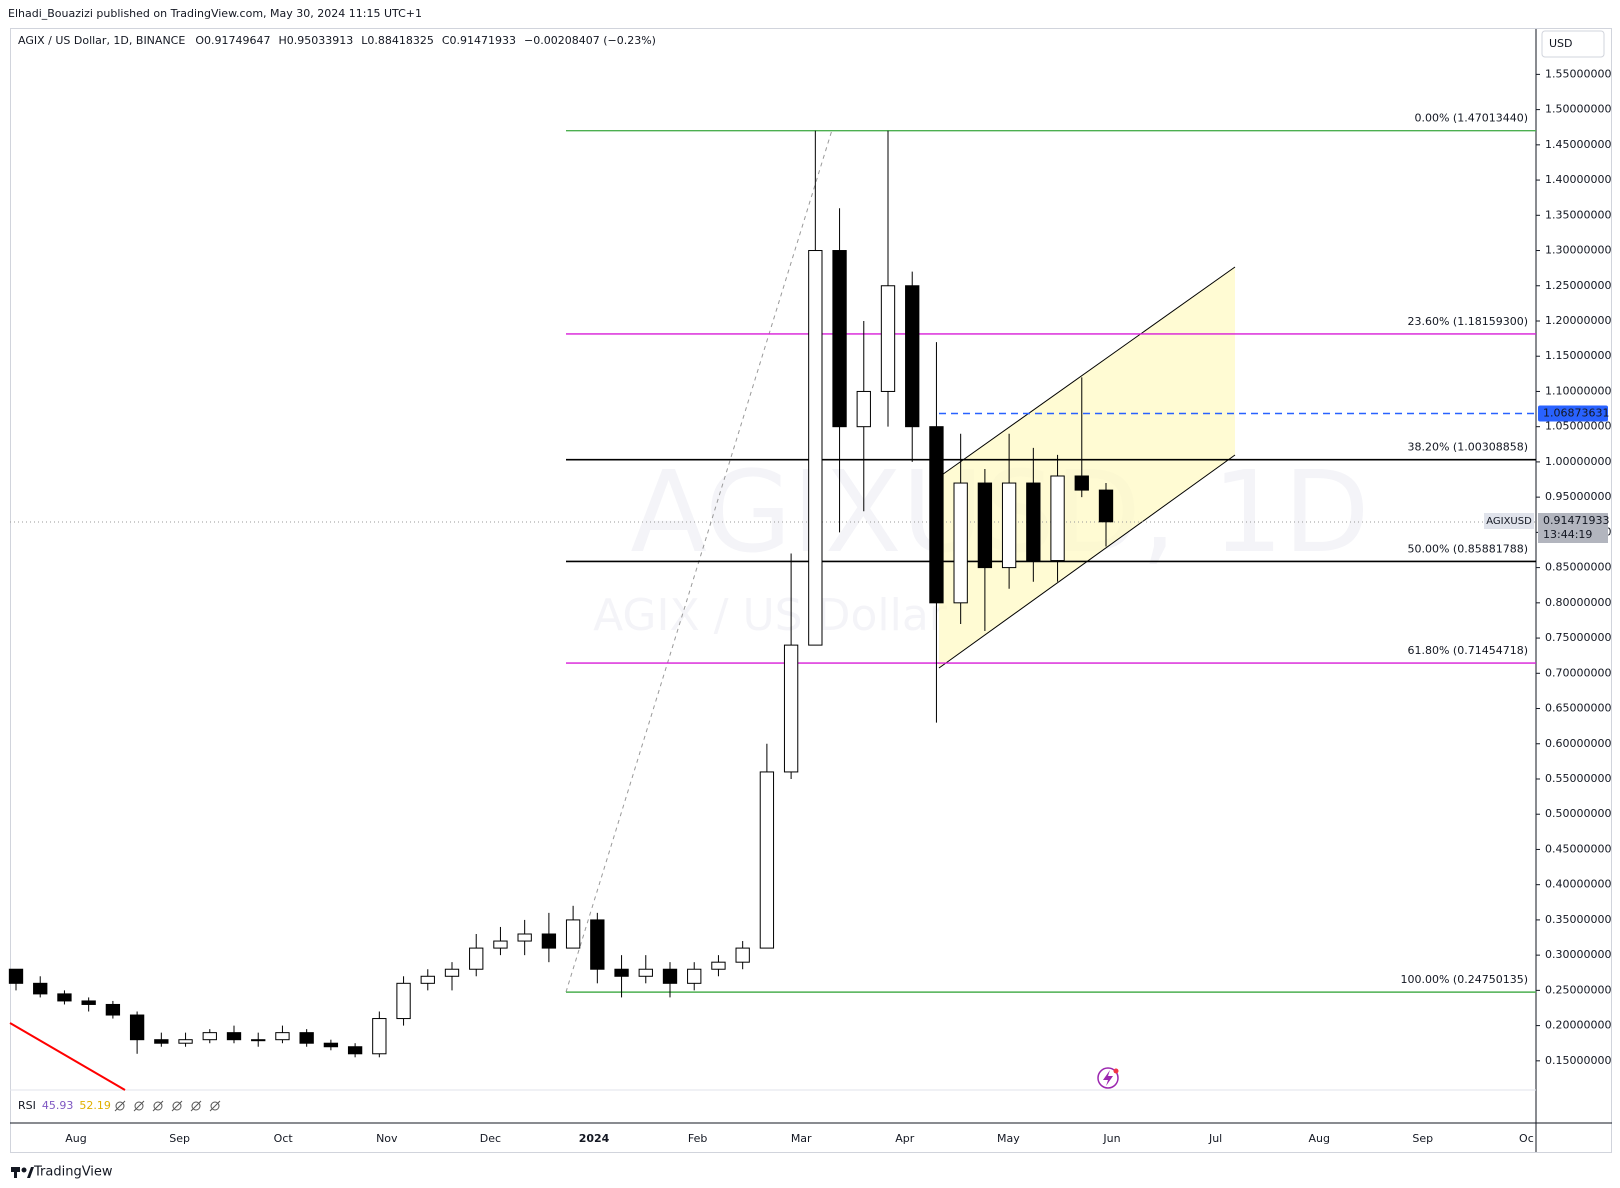 The width and height of the screenshot is (1620, 1188). Describe the element at coordinates (483, 40) in the screenshot. I see `legend-value: 0.91471933` at that location.